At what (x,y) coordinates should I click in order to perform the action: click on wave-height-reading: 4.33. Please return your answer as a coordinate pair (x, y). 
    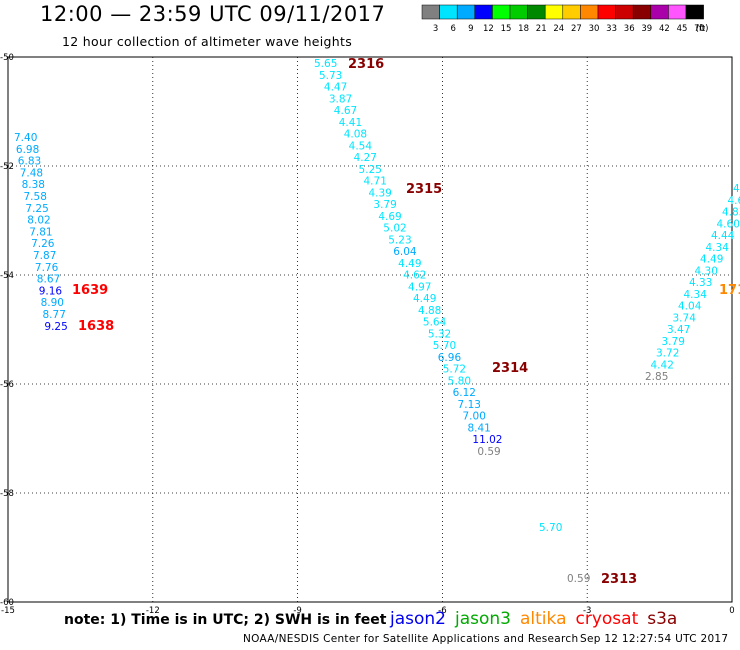
    Looking at the image, I should click on (700, 283).